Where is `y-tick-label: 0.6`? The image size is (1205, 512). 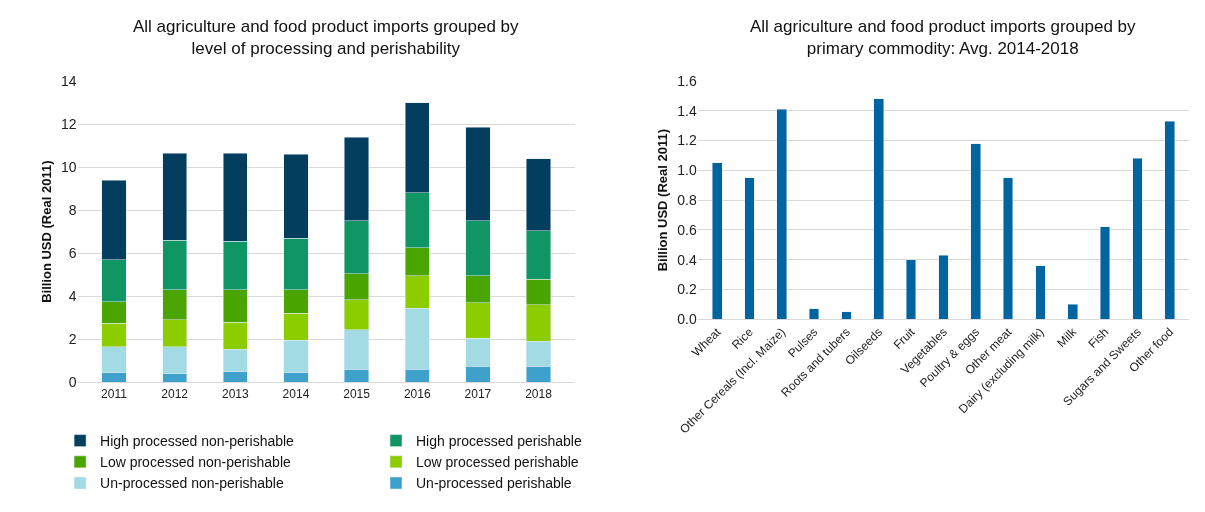 y-tick-label: 0.6 is located at coordinates (687, 229).